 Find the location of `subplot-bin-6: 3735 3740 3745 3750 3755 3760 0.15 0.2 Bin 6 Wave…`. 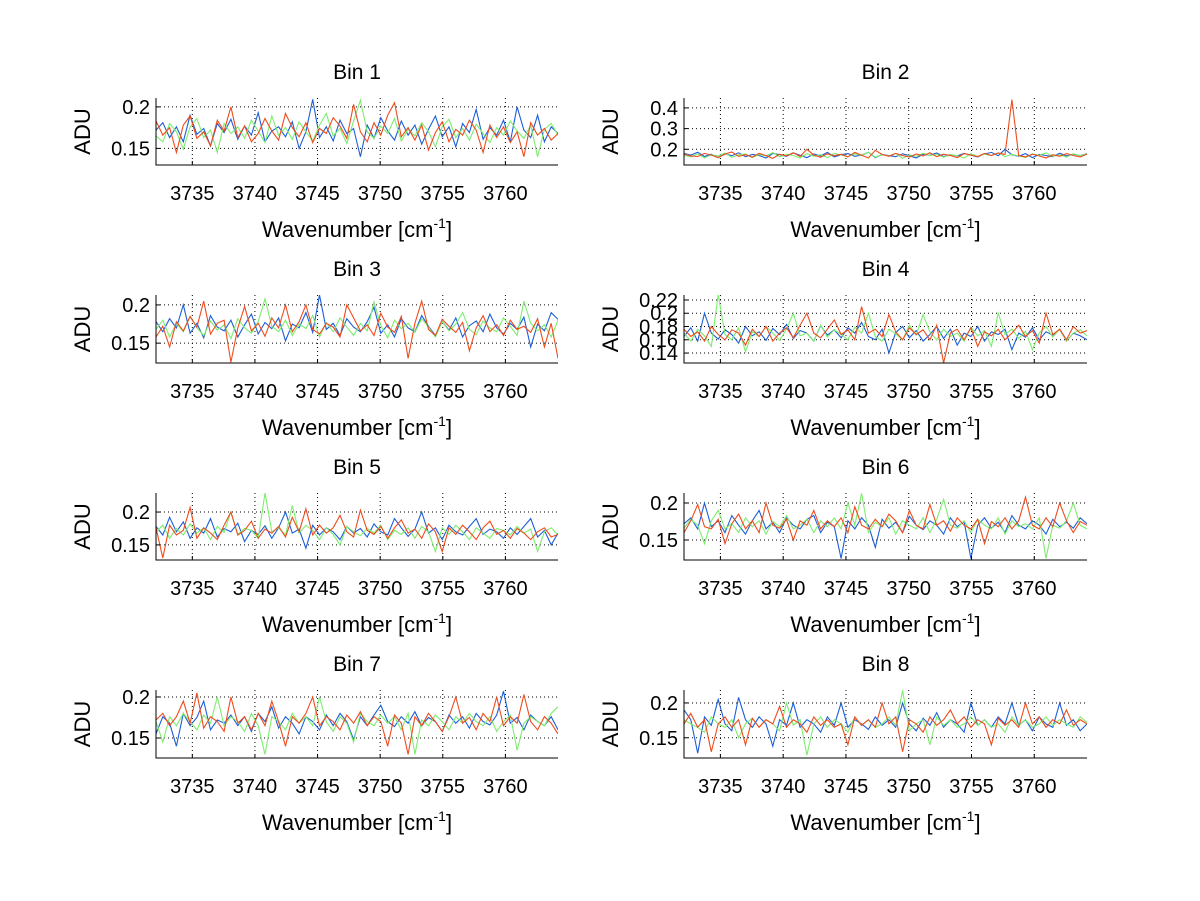

subplot-bin-6: 3735 3740 3745 3750 3755 3760 0.15 0.2 Bin 6 Wave… is located at coordinates (842, 546).